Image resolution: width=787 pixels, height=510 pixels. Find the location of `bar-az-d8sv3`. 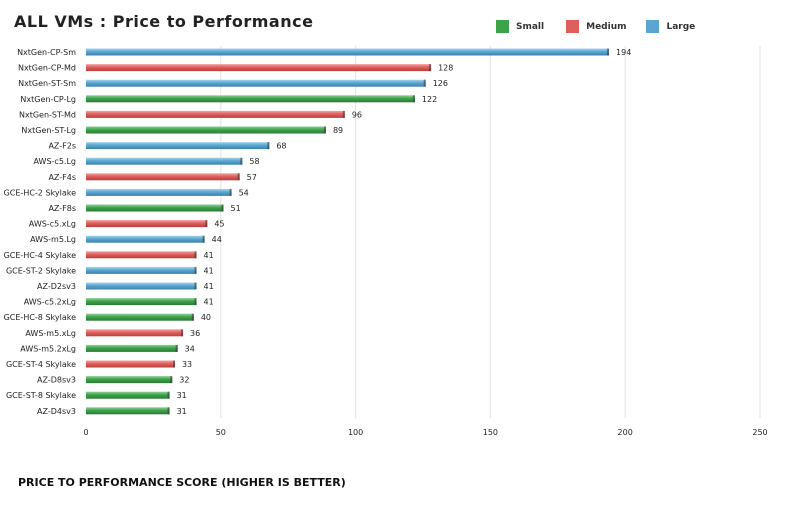

bar-az-d8sv3 is located at coordinates (129, 380).